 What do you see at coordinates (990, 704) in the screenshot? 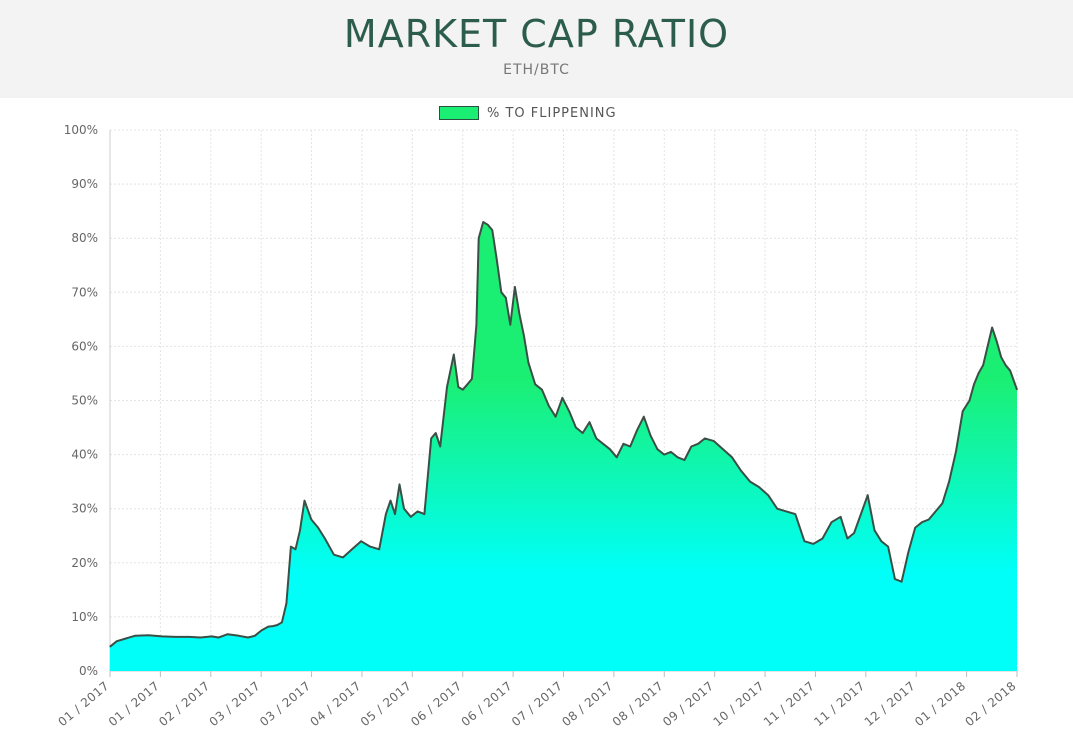
I see `x-tick-label: 02 / 2018` at bounding box center [990, 704].